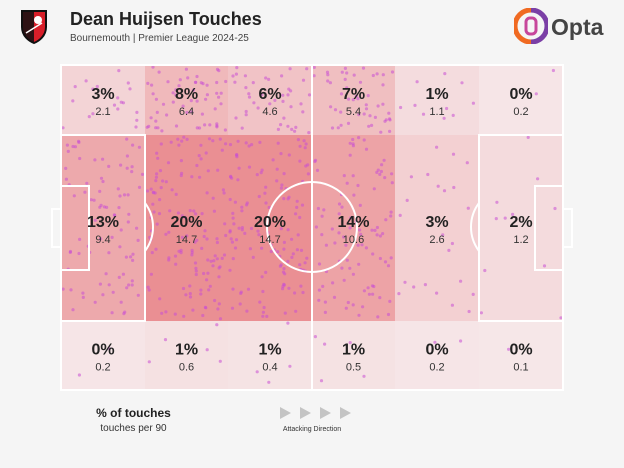  Describe the element at coordinates (520, 350) in the screenshot. I see `zone-percent-label: 0%` at that location.